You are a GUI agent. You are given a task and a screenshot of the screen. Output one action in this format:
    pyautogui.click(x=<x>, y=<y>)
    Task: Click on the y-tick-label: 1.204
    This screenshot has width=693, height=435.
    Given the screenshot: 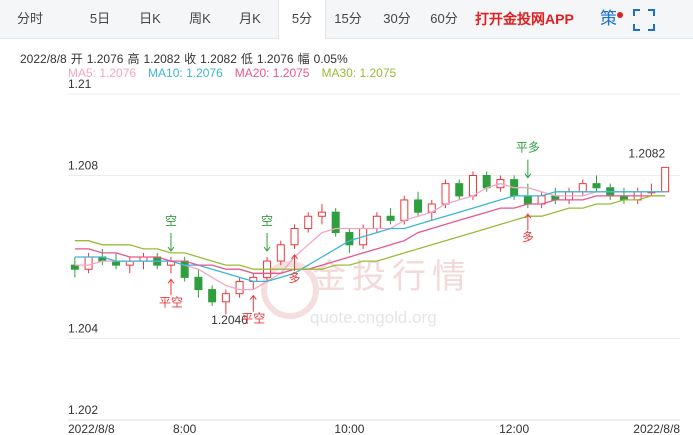 What is the action you would take?
    pyautogui.click(x=83, y=329)
    